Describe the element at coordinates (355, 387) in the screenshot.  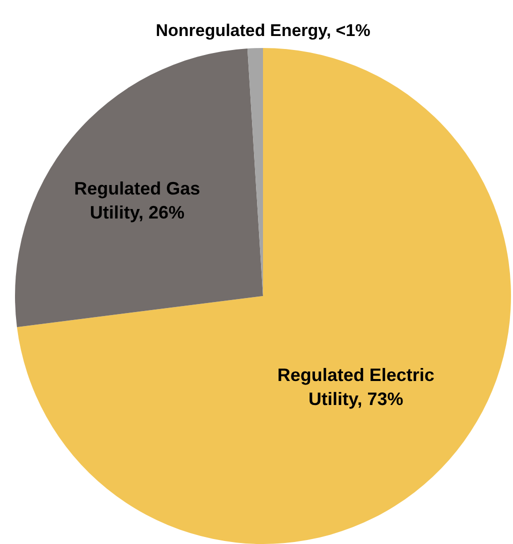
I see `slice-label: Regulated Electric Utility, 73%` at that location.